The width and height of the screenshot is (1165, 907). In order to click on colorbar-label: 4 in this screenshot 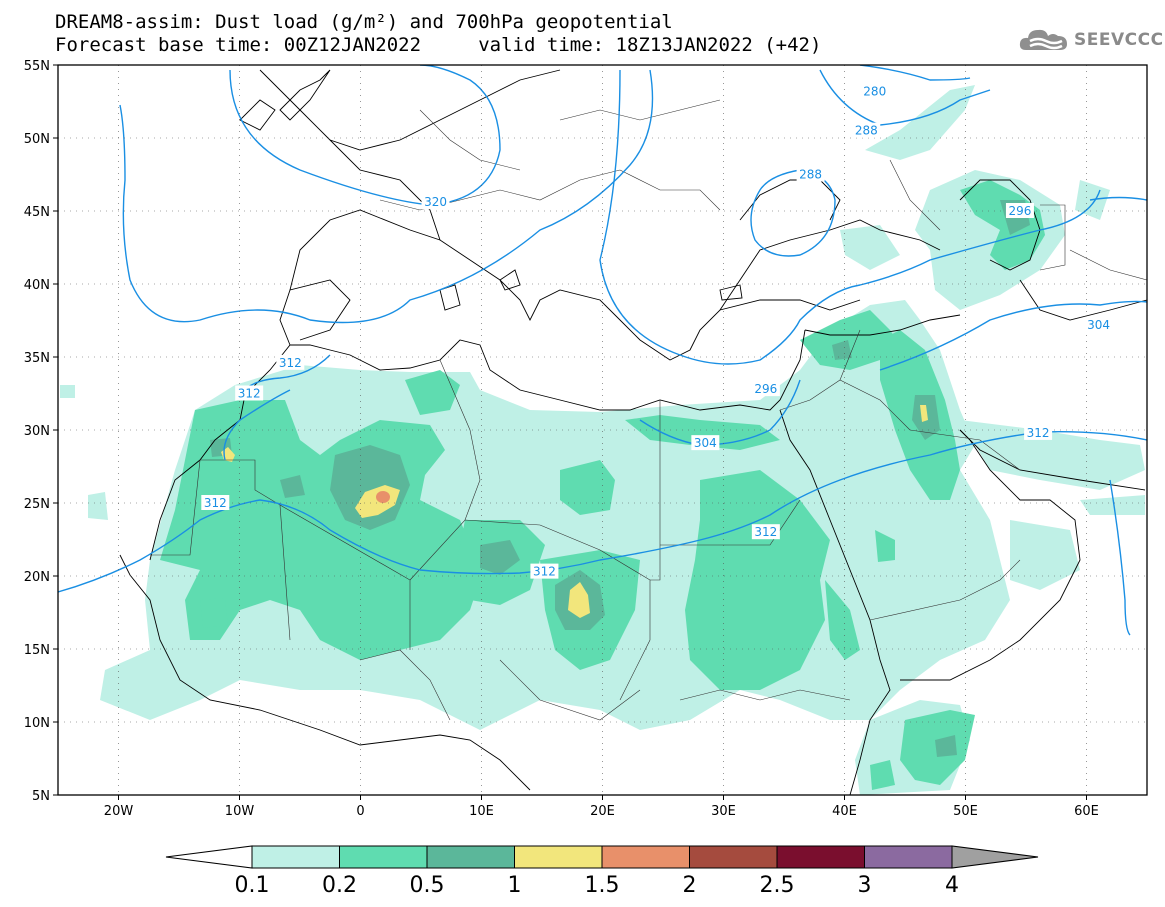, I will do `click(952, 885)`.